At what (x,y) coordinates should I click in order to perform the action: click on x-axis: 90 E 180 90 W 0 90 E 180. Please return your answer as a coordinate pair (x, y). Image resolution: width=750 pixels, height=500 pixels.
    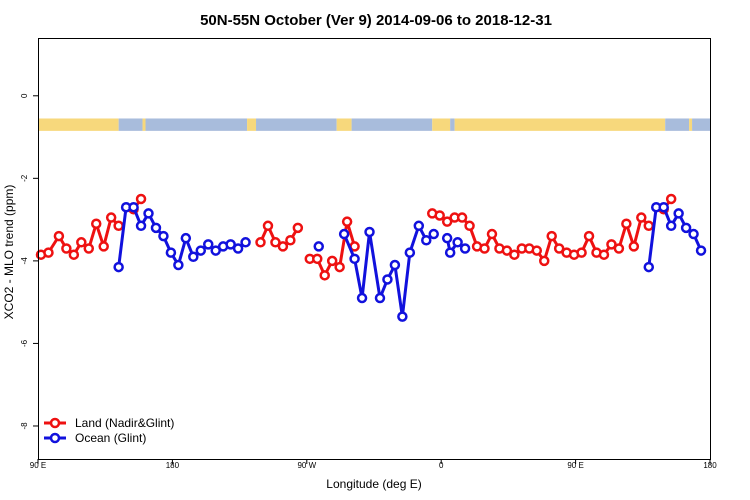
    Looking at the image, I should click on (373, 464).